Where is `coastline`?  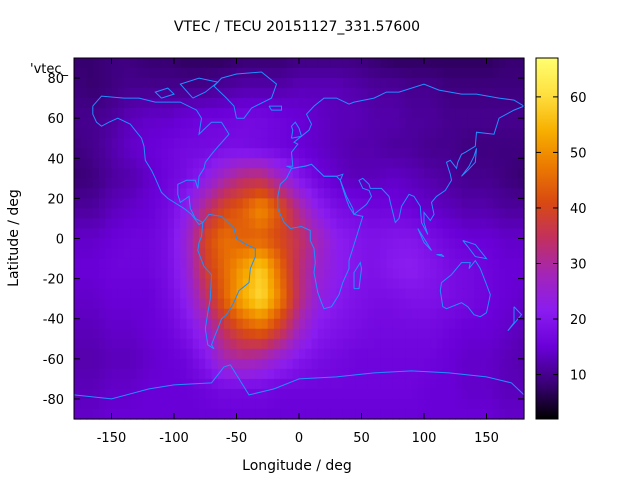
coastline is located at coordinates (275, 108).